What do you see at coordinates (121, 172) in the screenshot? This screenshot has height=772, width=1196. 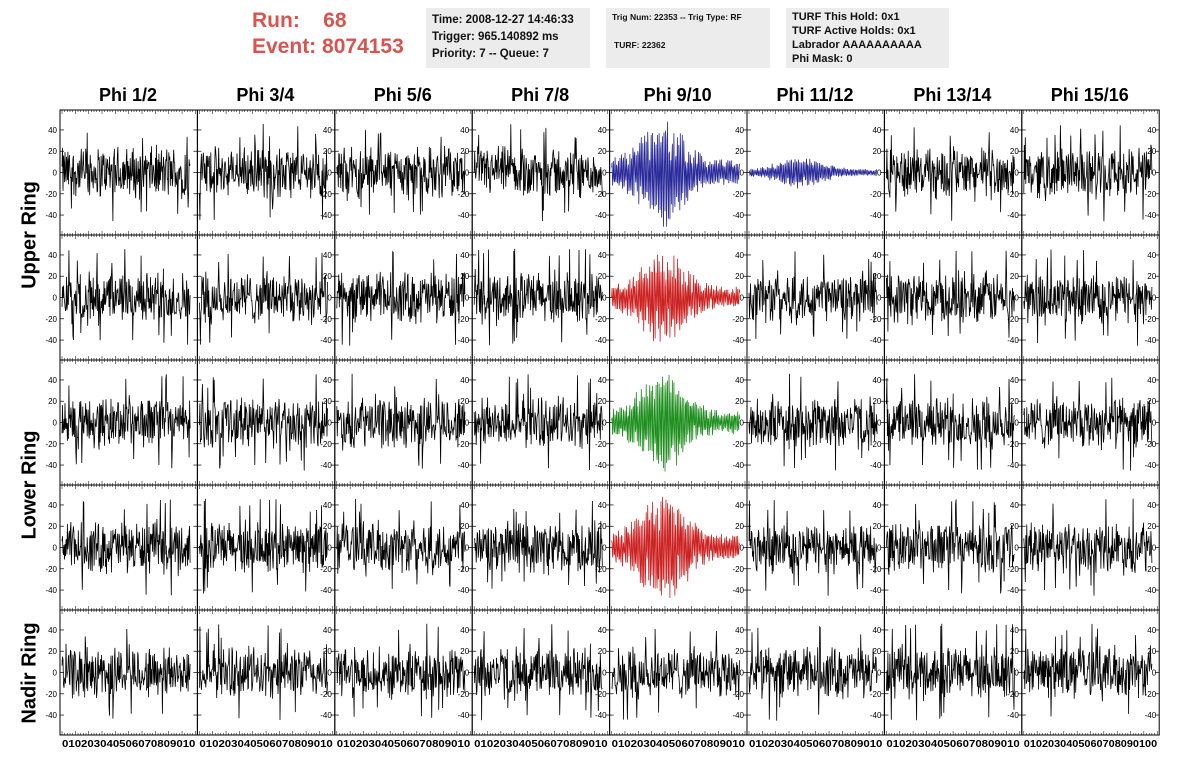 I see `panel-r0-c0: -40 -20 0 20 40` at bounding box center [121, 172].